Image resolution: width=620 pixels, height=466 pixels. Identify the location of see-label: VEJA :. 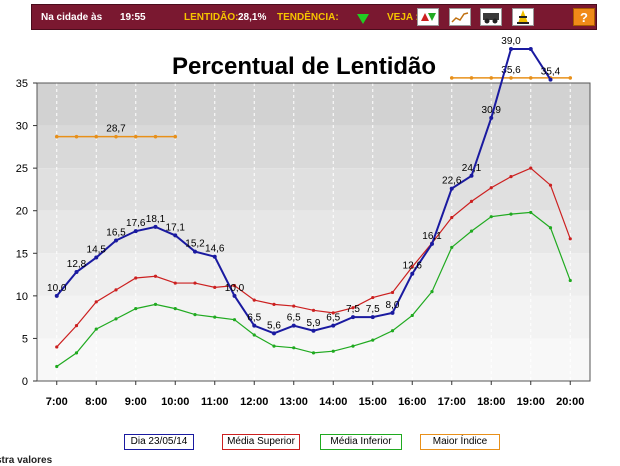
(403, 17).